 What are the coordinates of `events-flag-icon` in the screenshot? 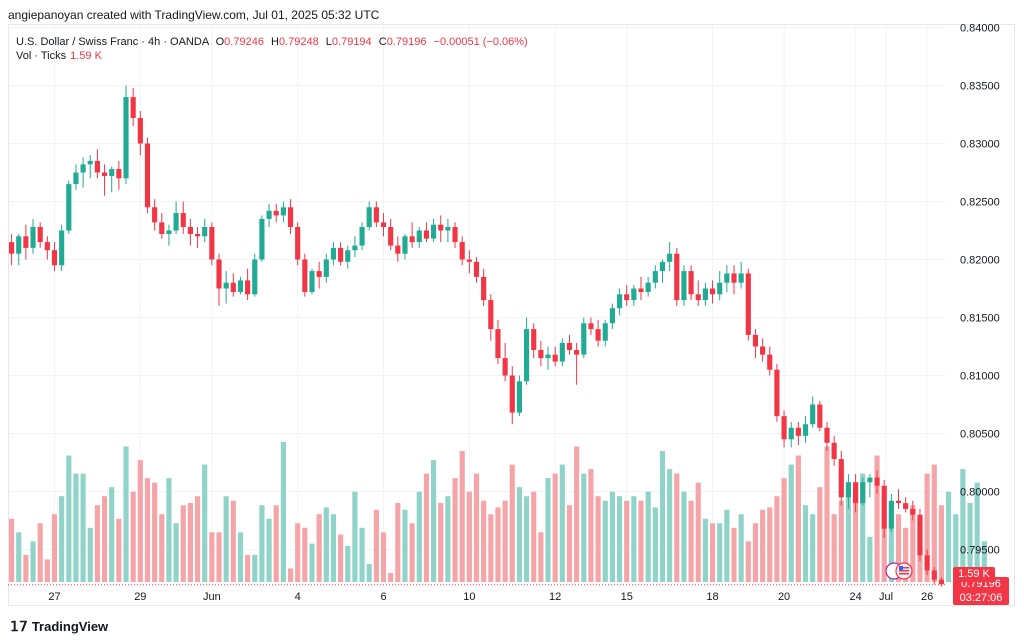 It's located at (900, 571).